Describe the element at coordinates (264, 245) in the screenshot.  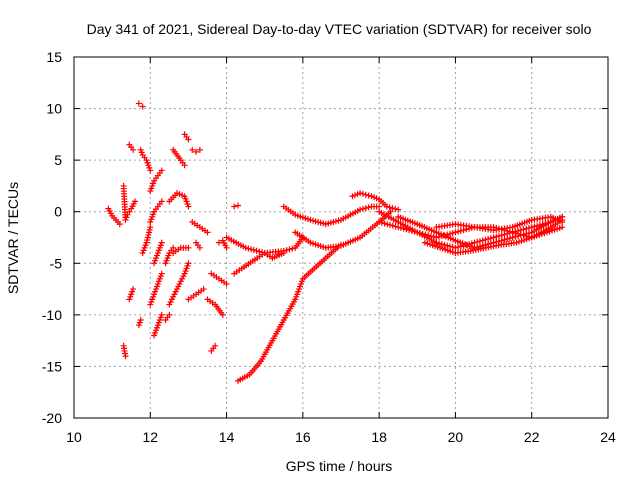
I see `series-a32` at that location.